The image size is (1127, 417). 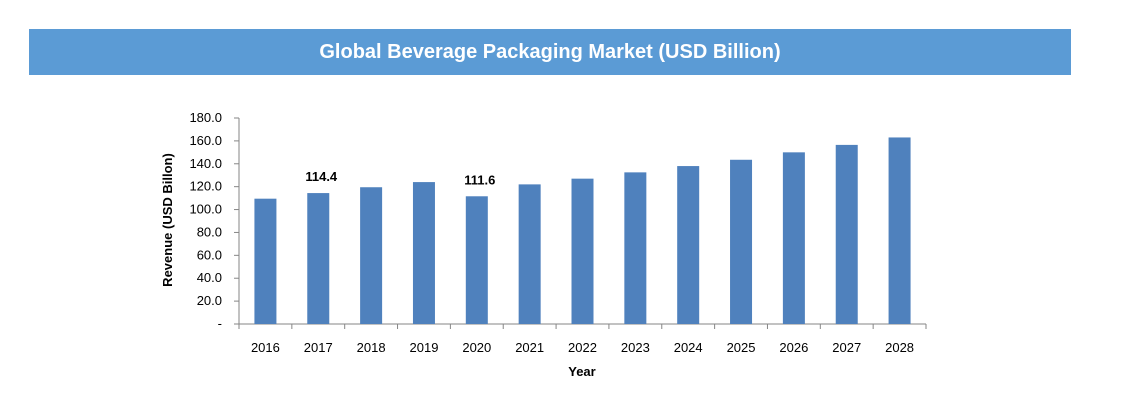 I want to click on bar-2019, so click(x=423, y=253).